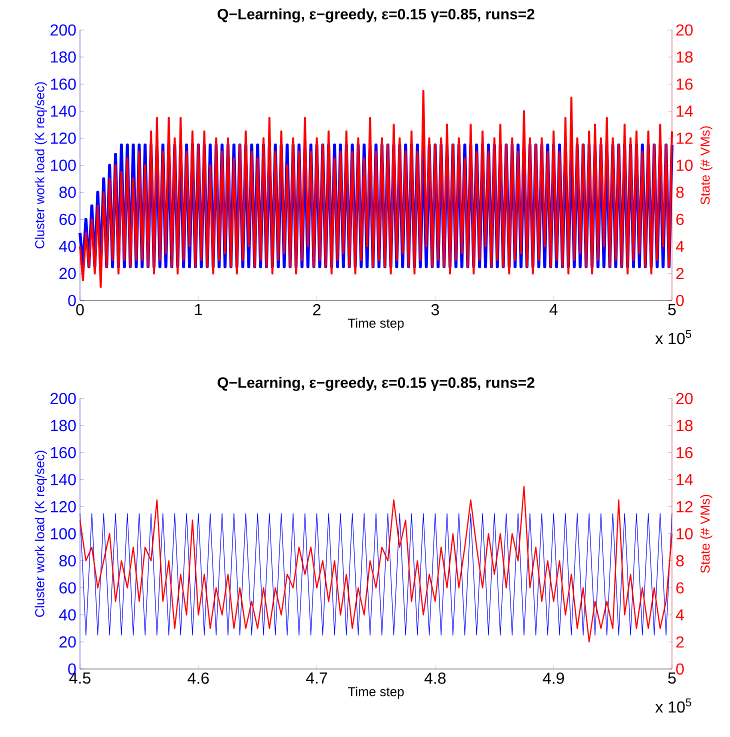  Describe the element at coordinates (198, 310) in the screenshot. I see `x-tick-label: 1` at that location.